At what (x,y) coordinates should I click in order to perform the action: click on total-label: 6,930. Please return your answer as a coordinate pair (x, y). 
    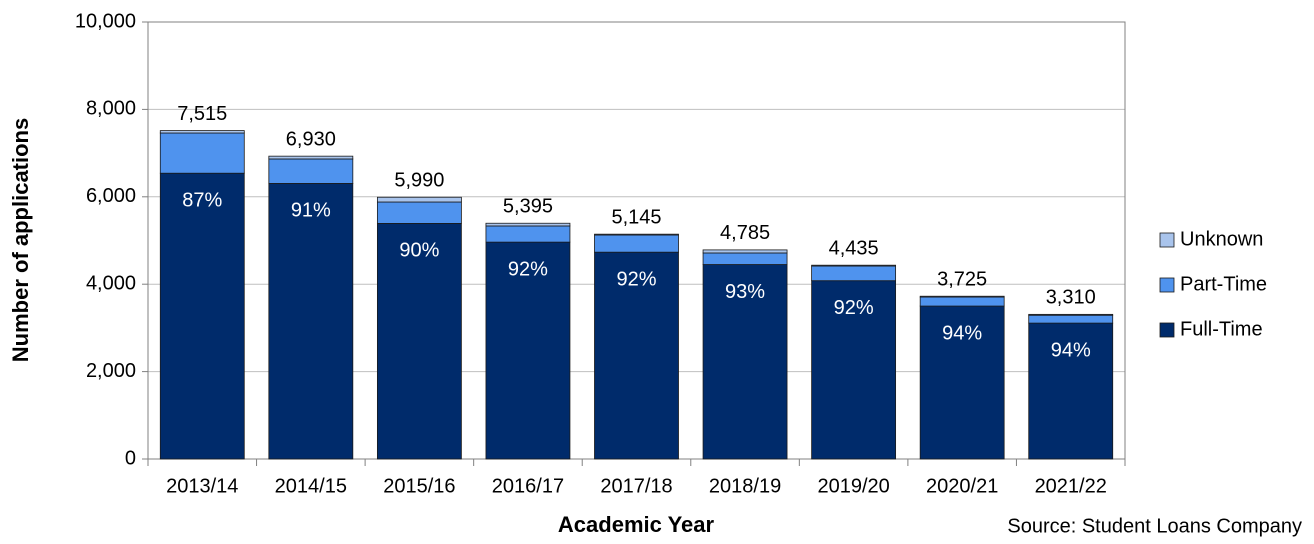
    Looking at the image, I should click on (311, 139).